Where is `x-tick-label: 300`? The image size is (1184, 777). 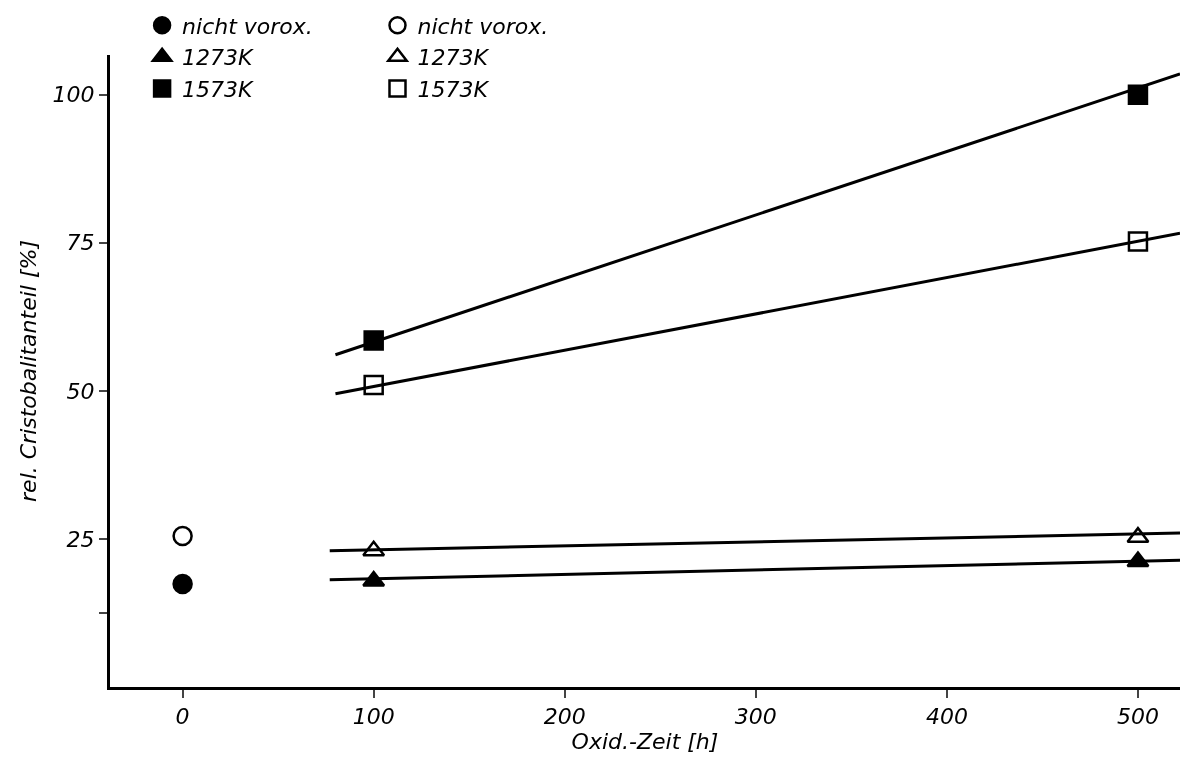
x-tick-label: 300 is located at coordinates (755, 717).